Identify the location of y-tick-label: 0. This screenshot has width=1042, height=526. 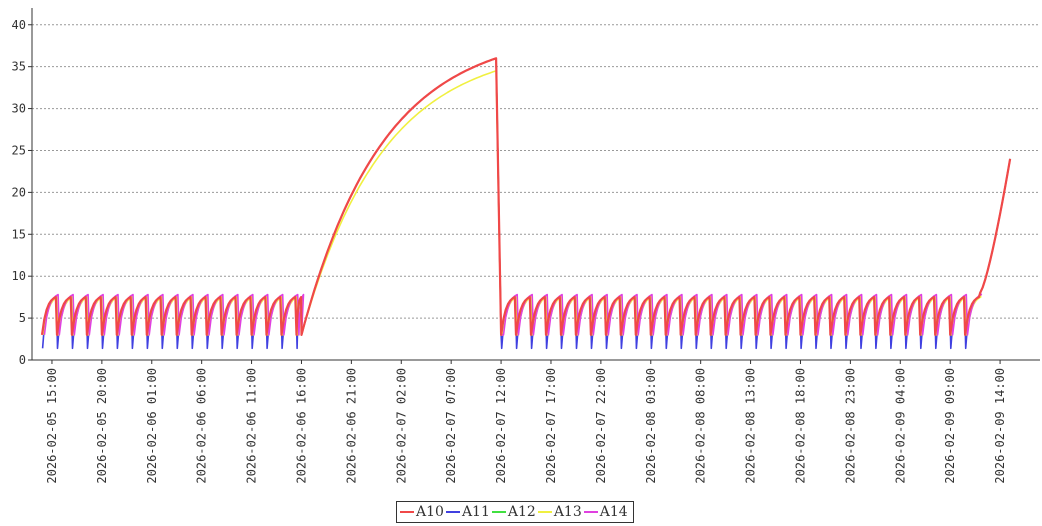
(22, 360).